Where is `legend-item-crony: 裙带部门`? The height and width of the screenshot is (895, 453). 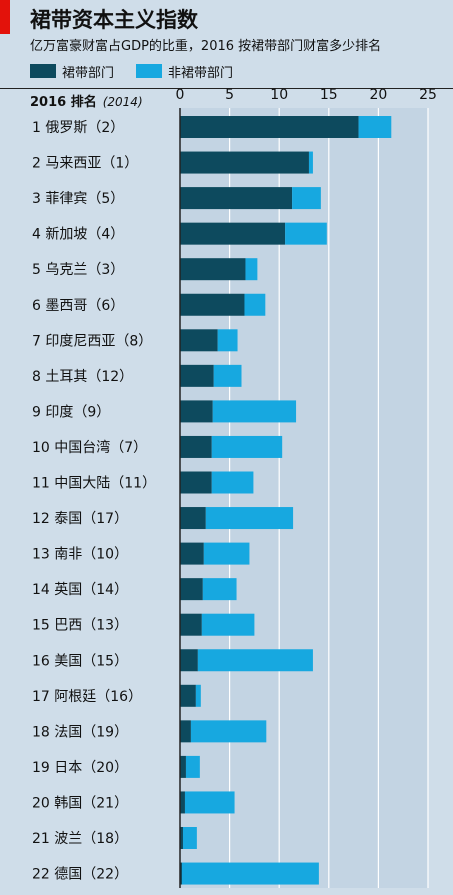
legend-item-crony: 裙带部门 is located at coordinates (72, 71).